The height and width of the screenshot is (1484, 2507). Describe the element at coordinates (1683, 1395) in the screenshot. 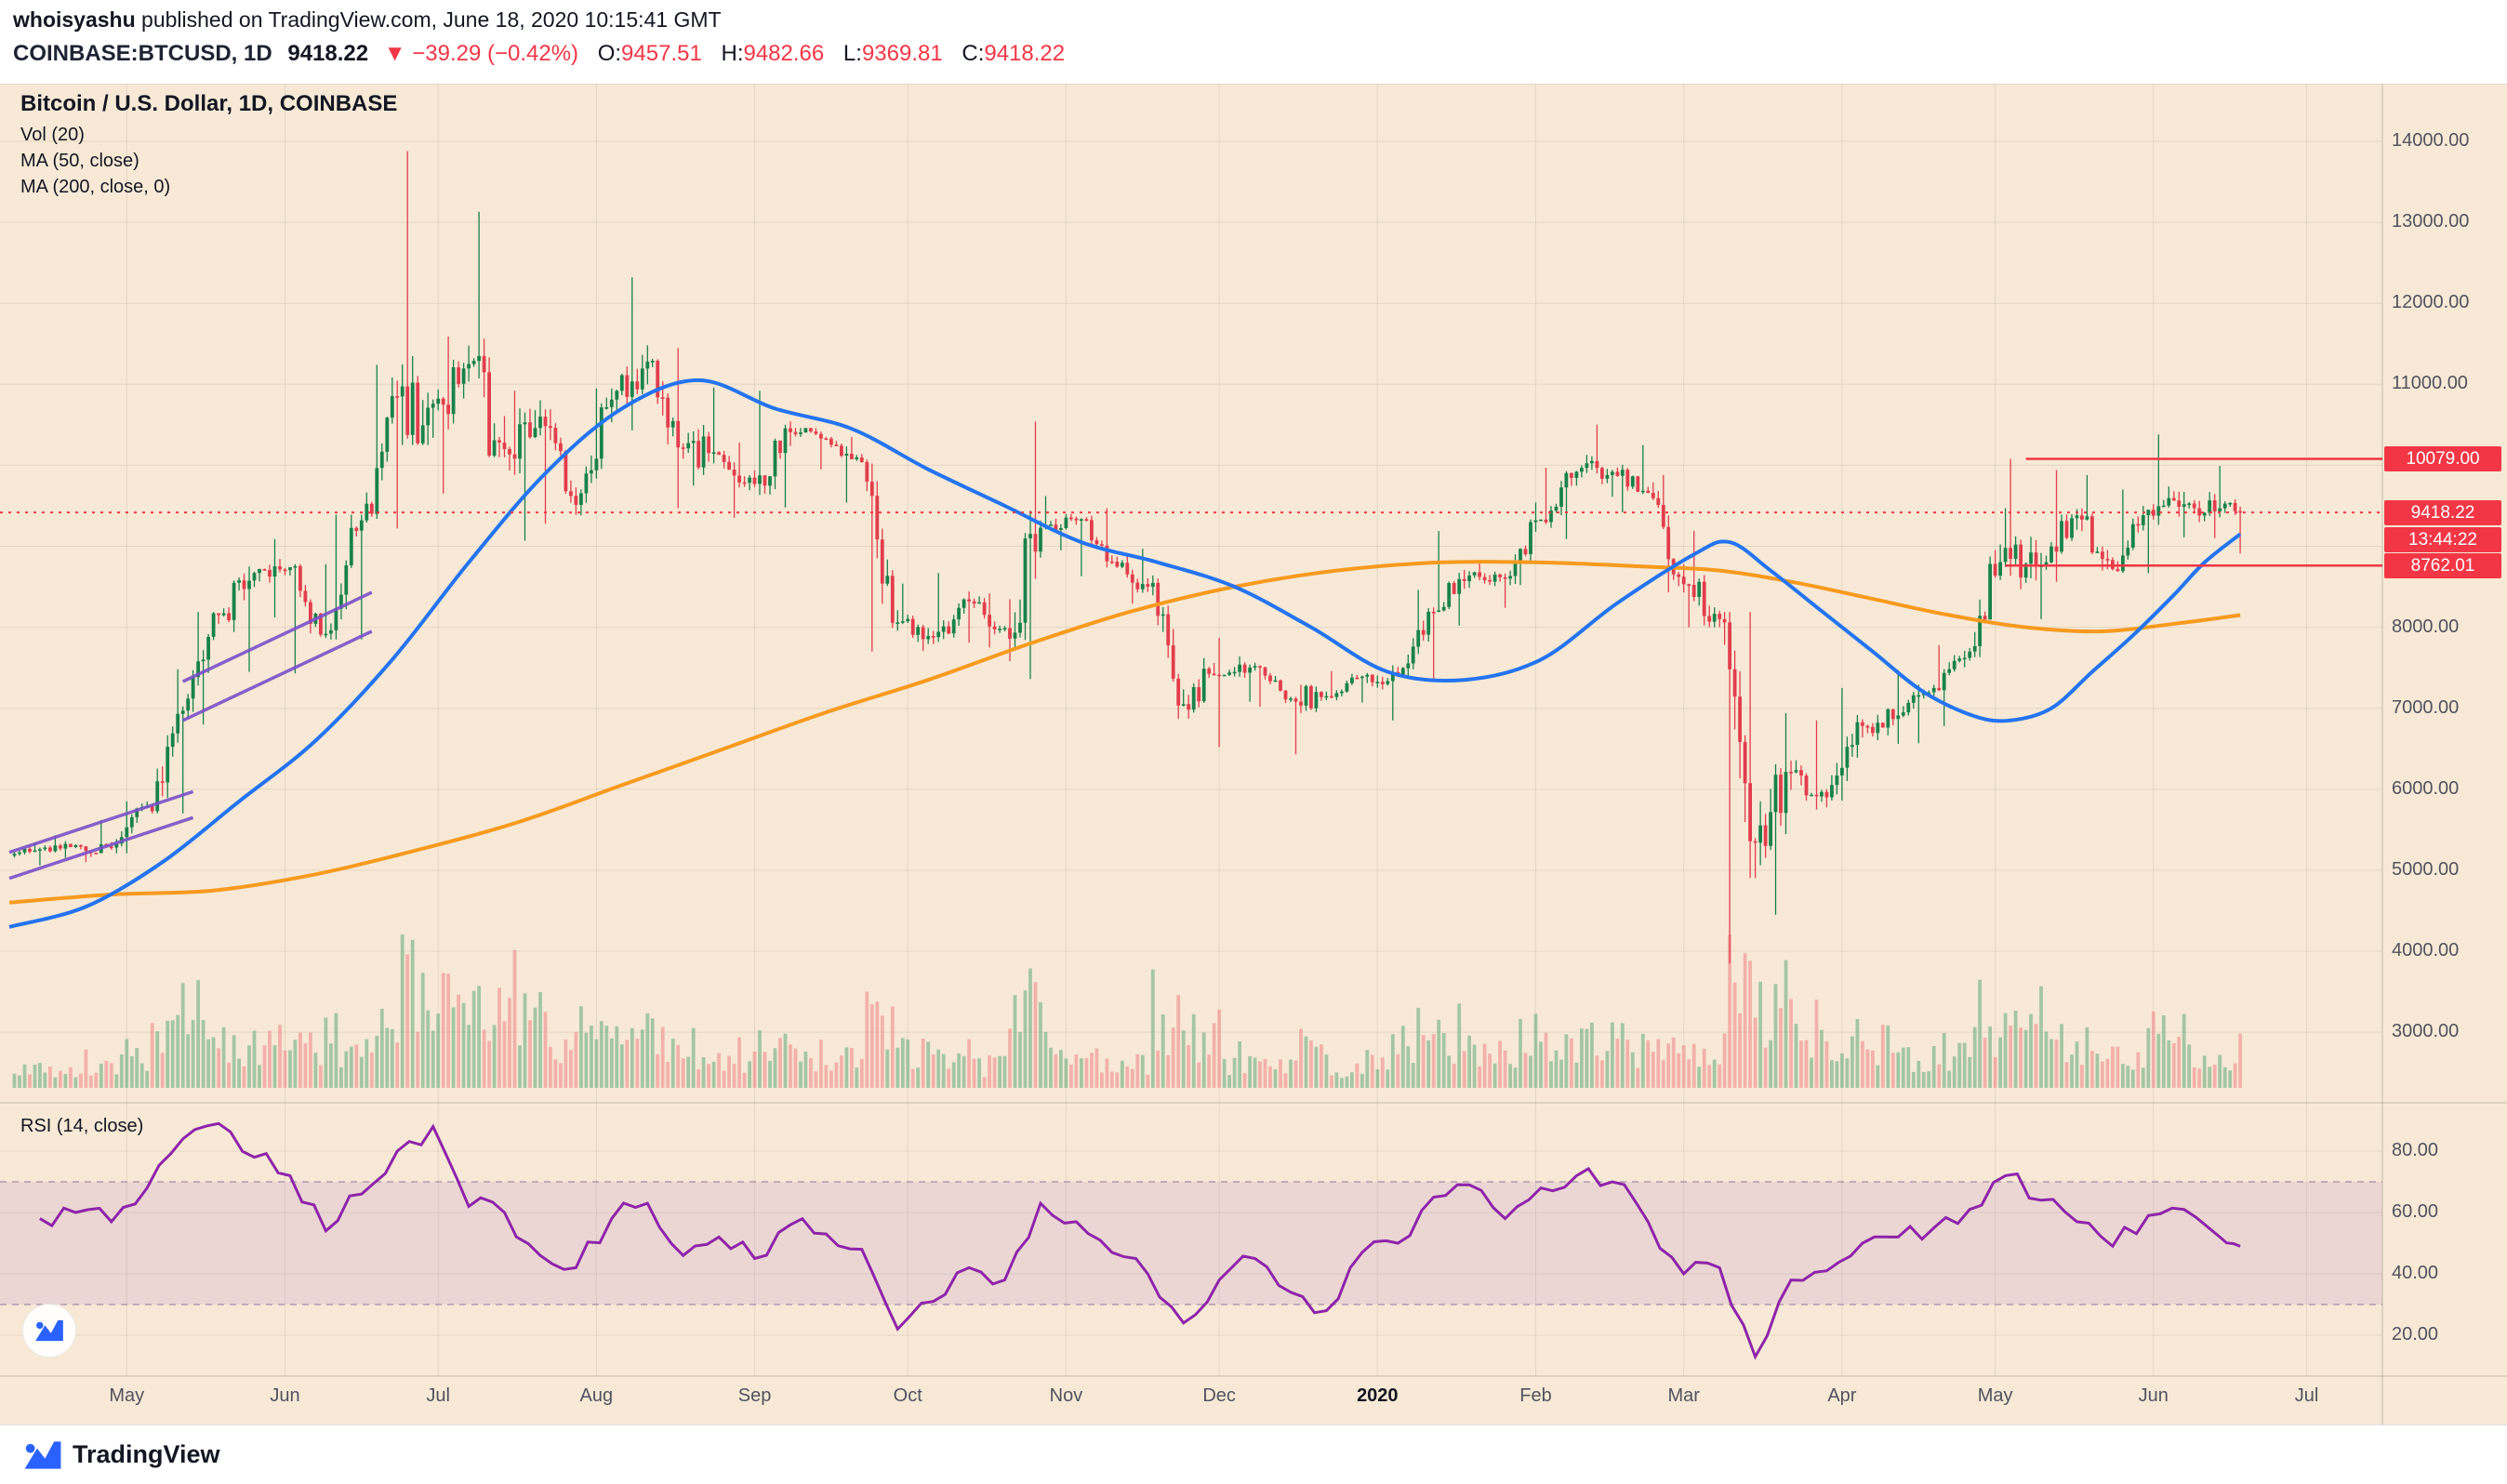

I see `time-axis-label: Mar` at that location.